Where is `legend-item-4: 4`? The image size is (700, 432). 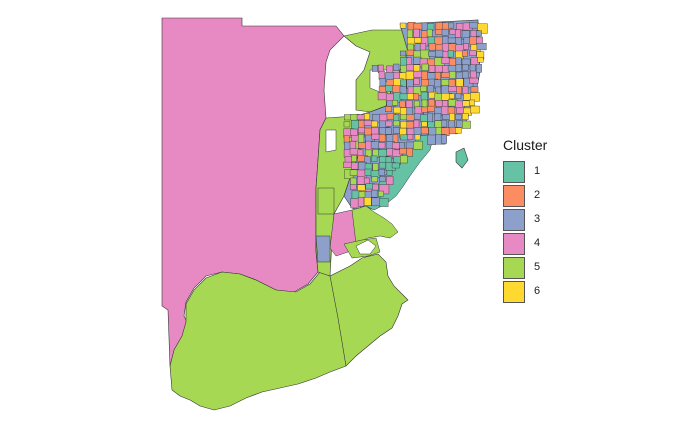
legend-item-4: 4 is located at coordinates (525, 245).